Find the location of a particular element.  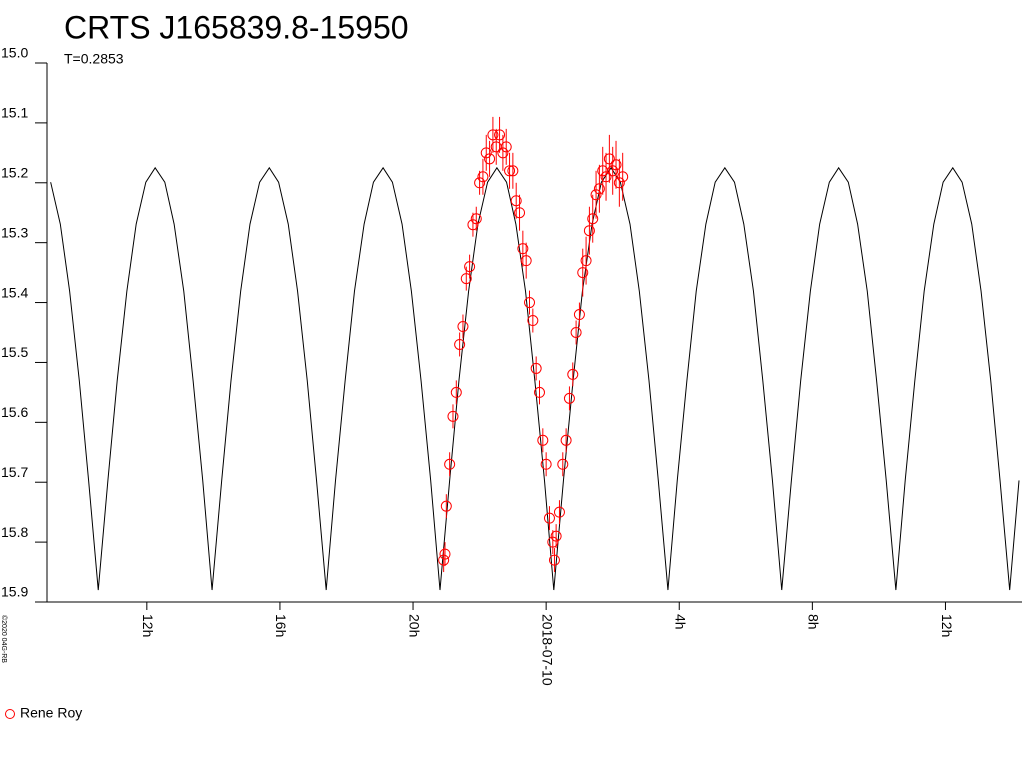

y-tick-label: 15.3 is located at coordinates (14, 232).